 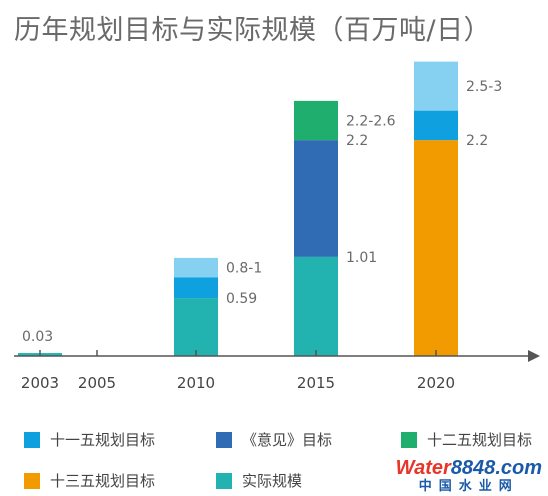 What do you see at coordinates (196, 383) in the screenshot?
I see `x-tick-label: 2010` at bounding box center [196, 383].